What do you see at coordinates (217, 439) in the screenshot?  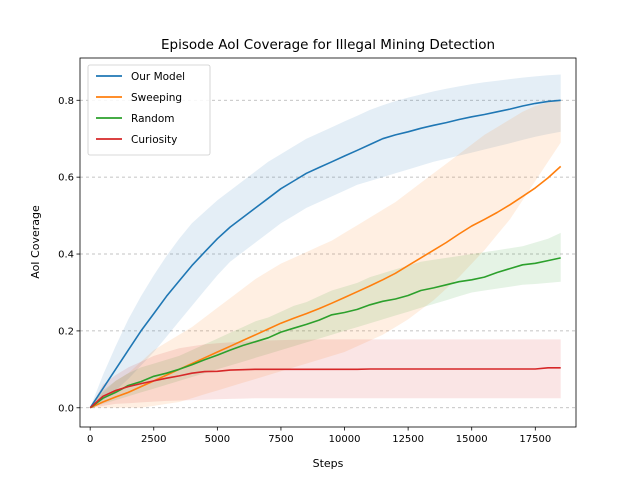 I see `x-tick-label: 5000` at bounding box center [217, 439].